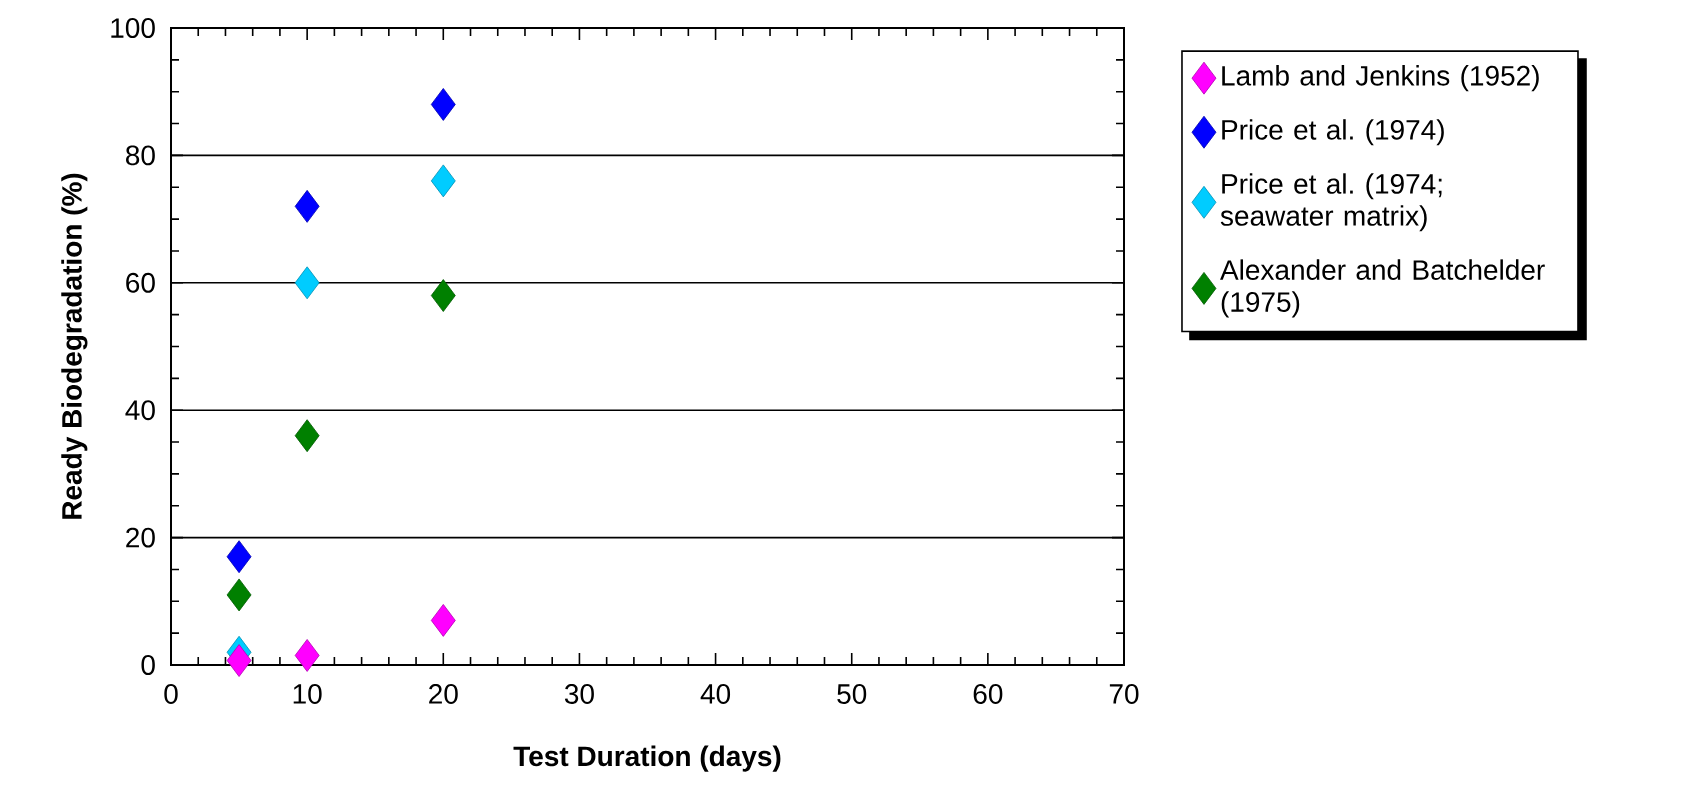 This screenshot has height=811, width=1681. What do you see at coordinates (140, 537) in the screenshot?
I see `y-tick-label: 20` at bounding box center [140, 537].